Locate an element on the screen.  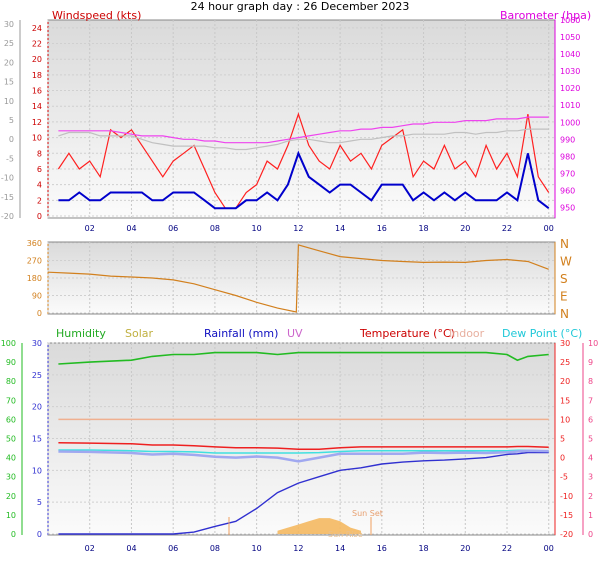
gust-tick-5: 5 is located at coordinates (11, 120).